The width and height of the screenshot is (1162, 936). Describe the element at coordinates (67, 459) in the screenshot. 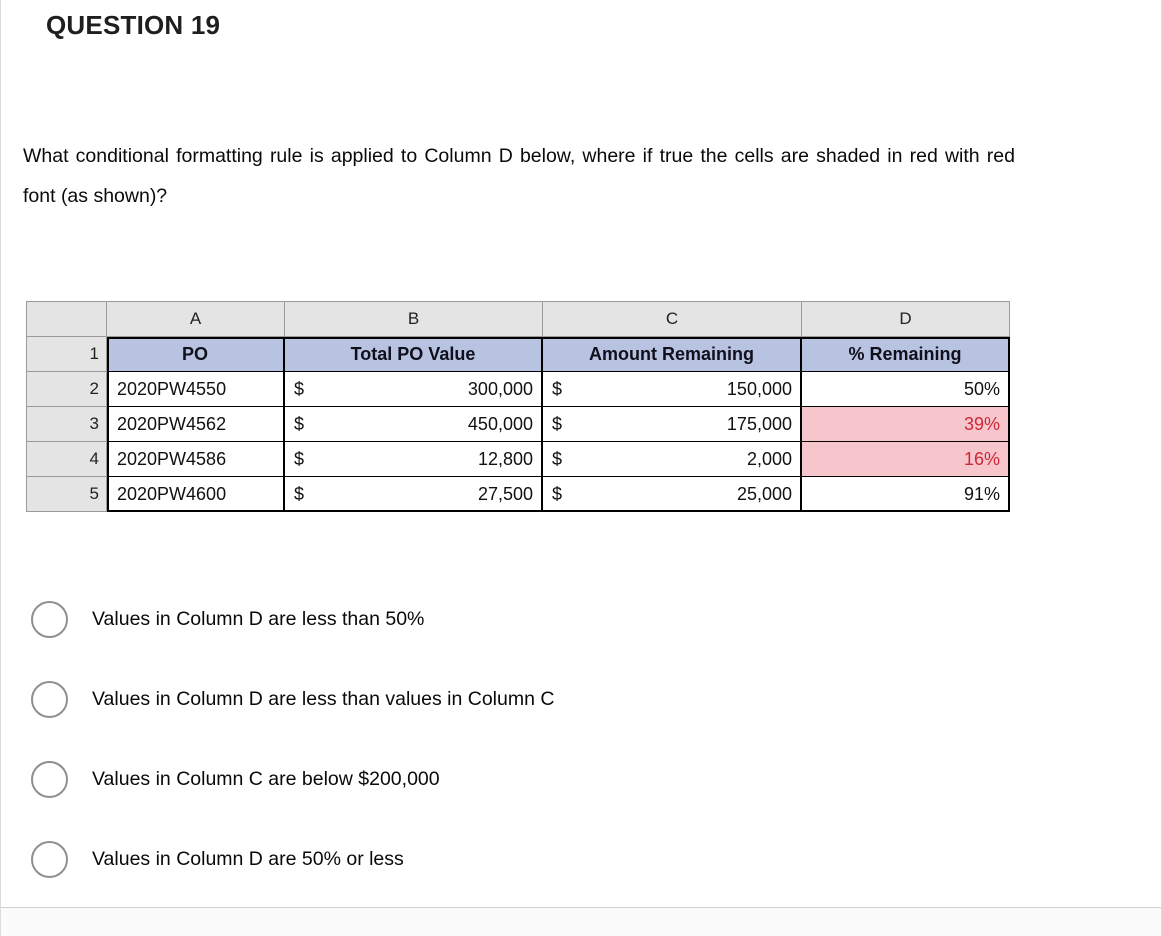

I see `row-number: 4` at that location.